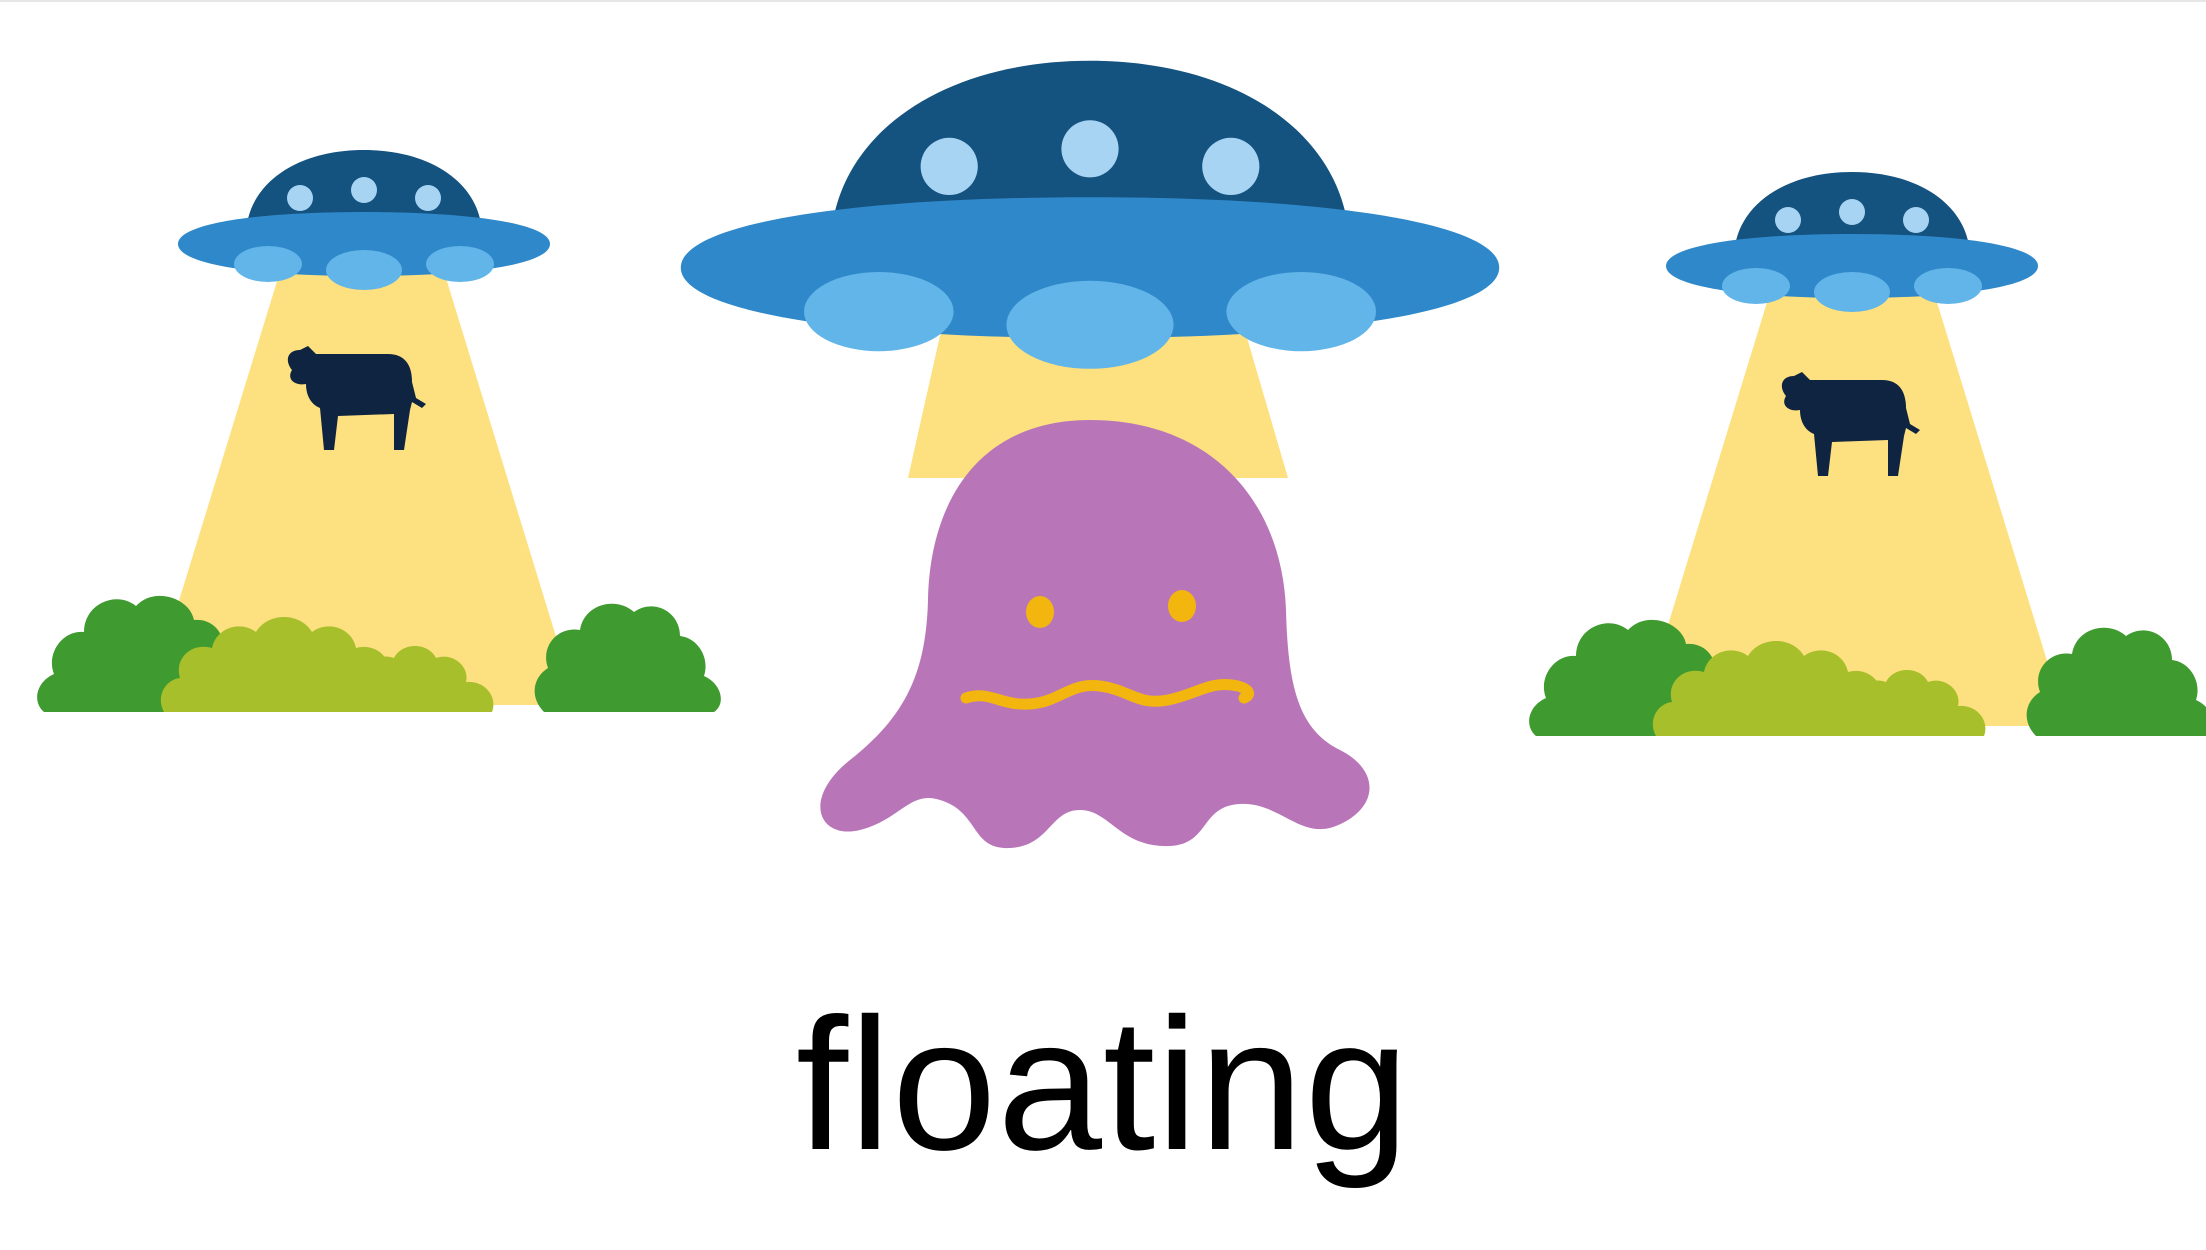 This screenshot has height=1250, width=2206. Describe the element at coordinates (1103, 1084) in the screenshot. I see `caption-text: floating` at that location.